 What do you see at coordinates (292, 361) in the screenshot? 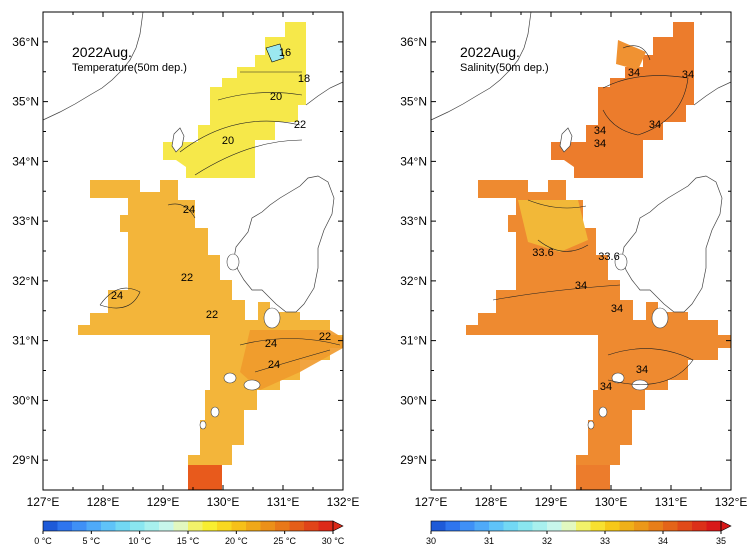
I see `contour-line-b3` at bounding box center [292, 361].